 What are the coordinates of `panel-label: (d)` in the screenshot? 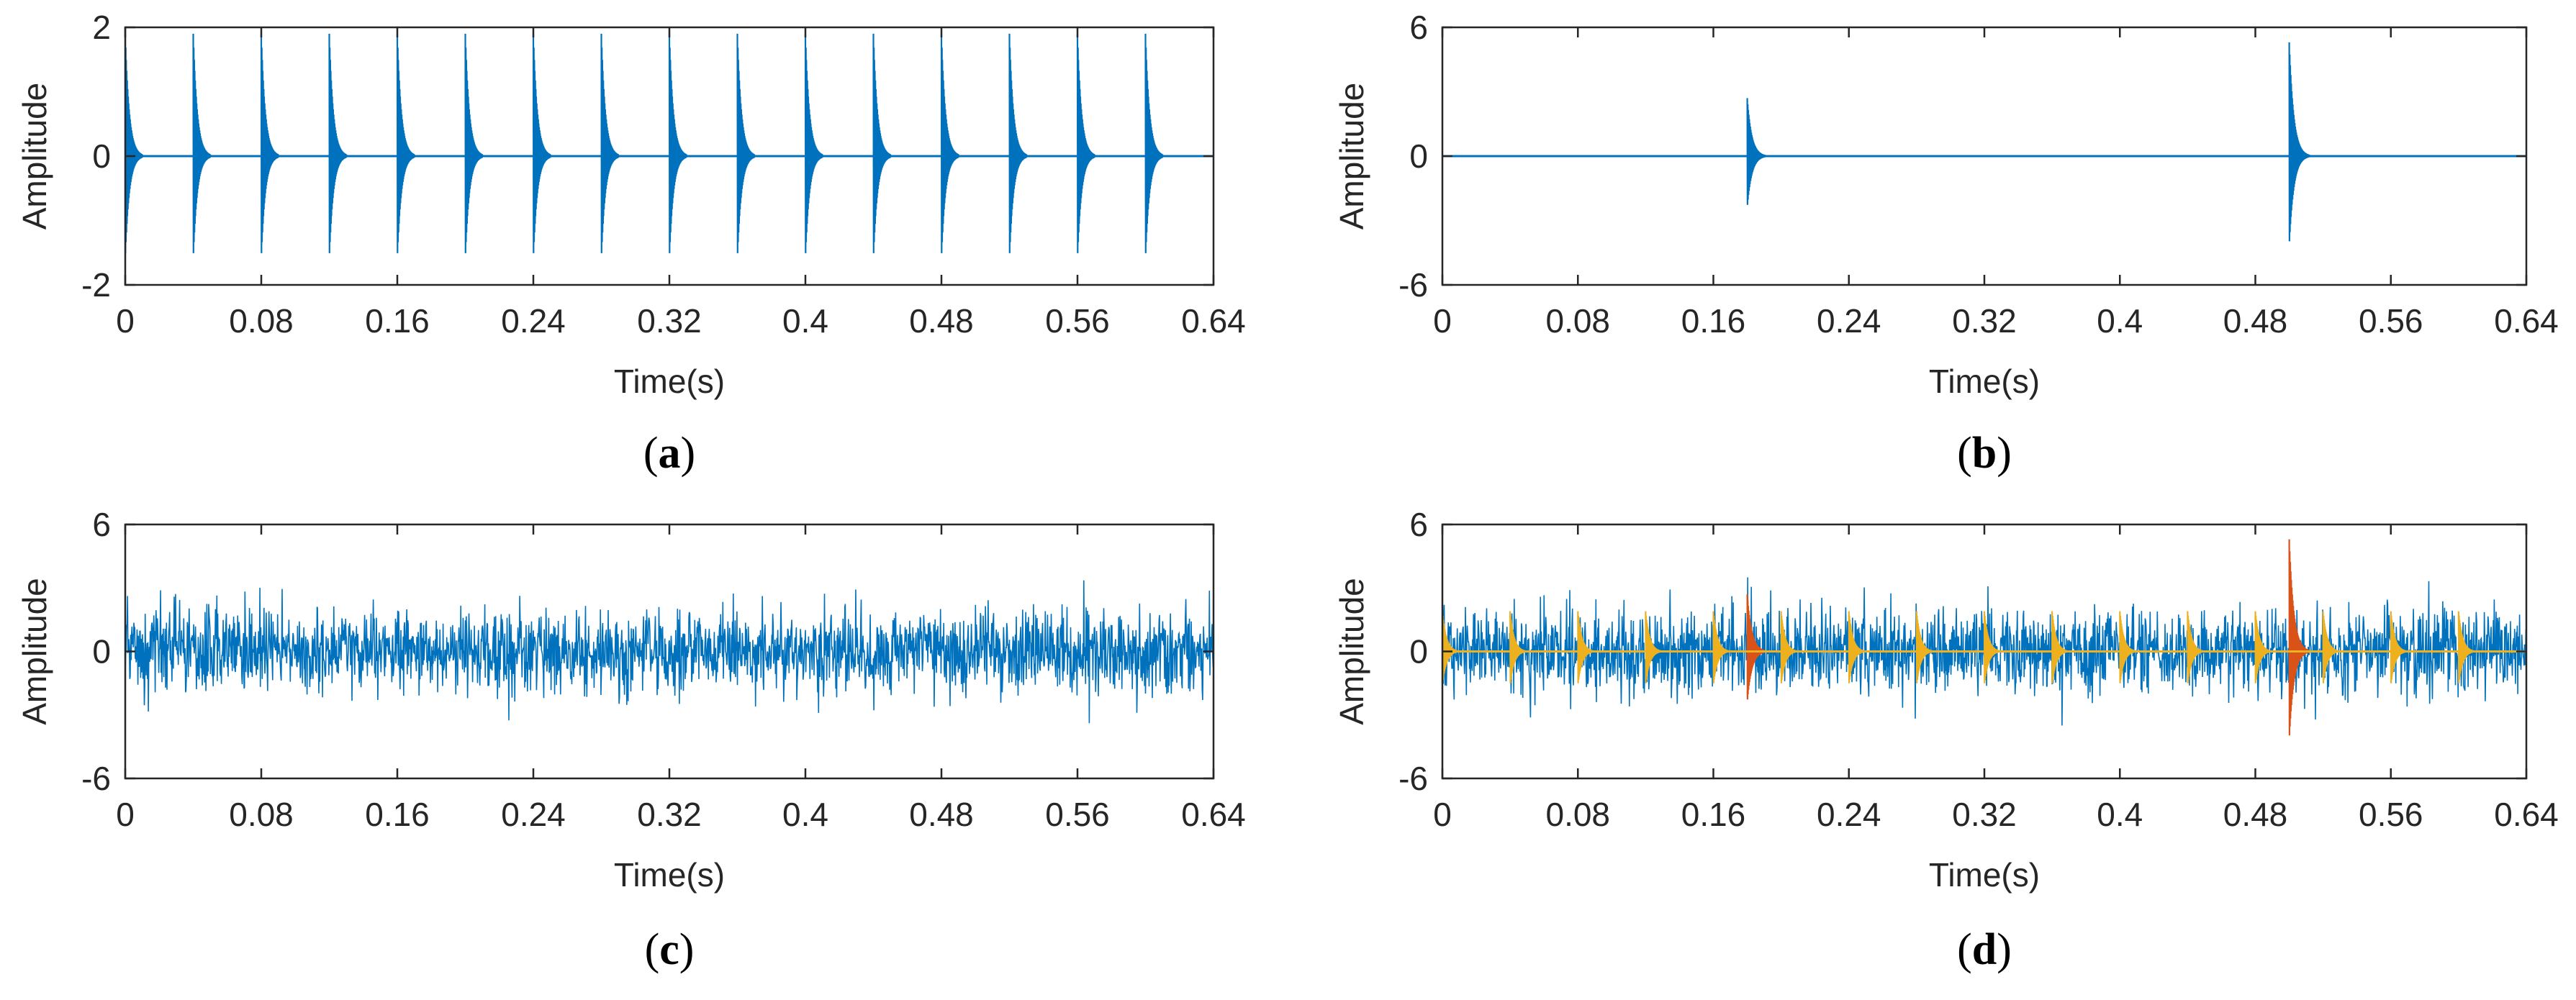 It's located at (1984, 949).